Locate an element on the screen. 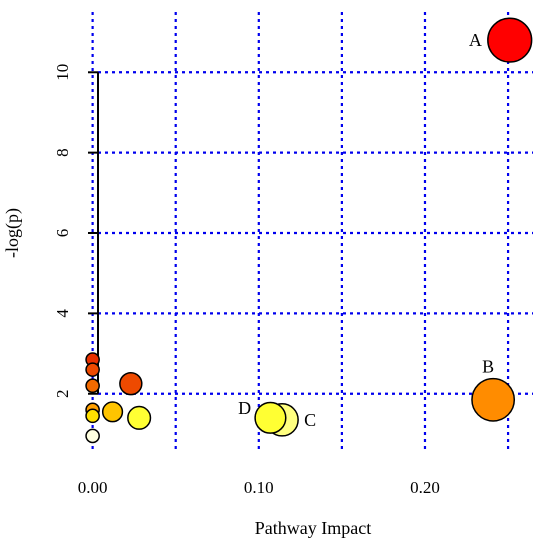  y-tick-label: 10 is located at coordinates (62, 72).